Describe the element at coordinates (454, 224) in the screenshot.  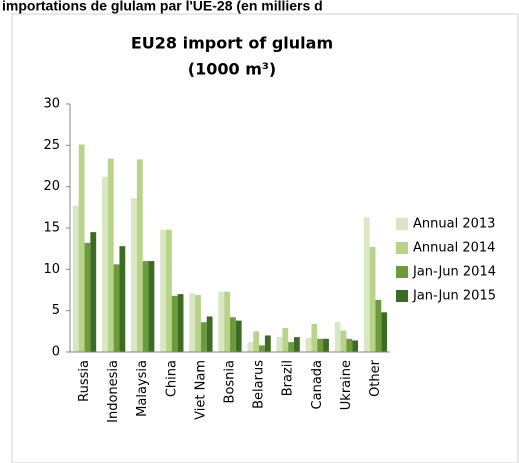
I see `legend-label: Annual 2013` at that location.